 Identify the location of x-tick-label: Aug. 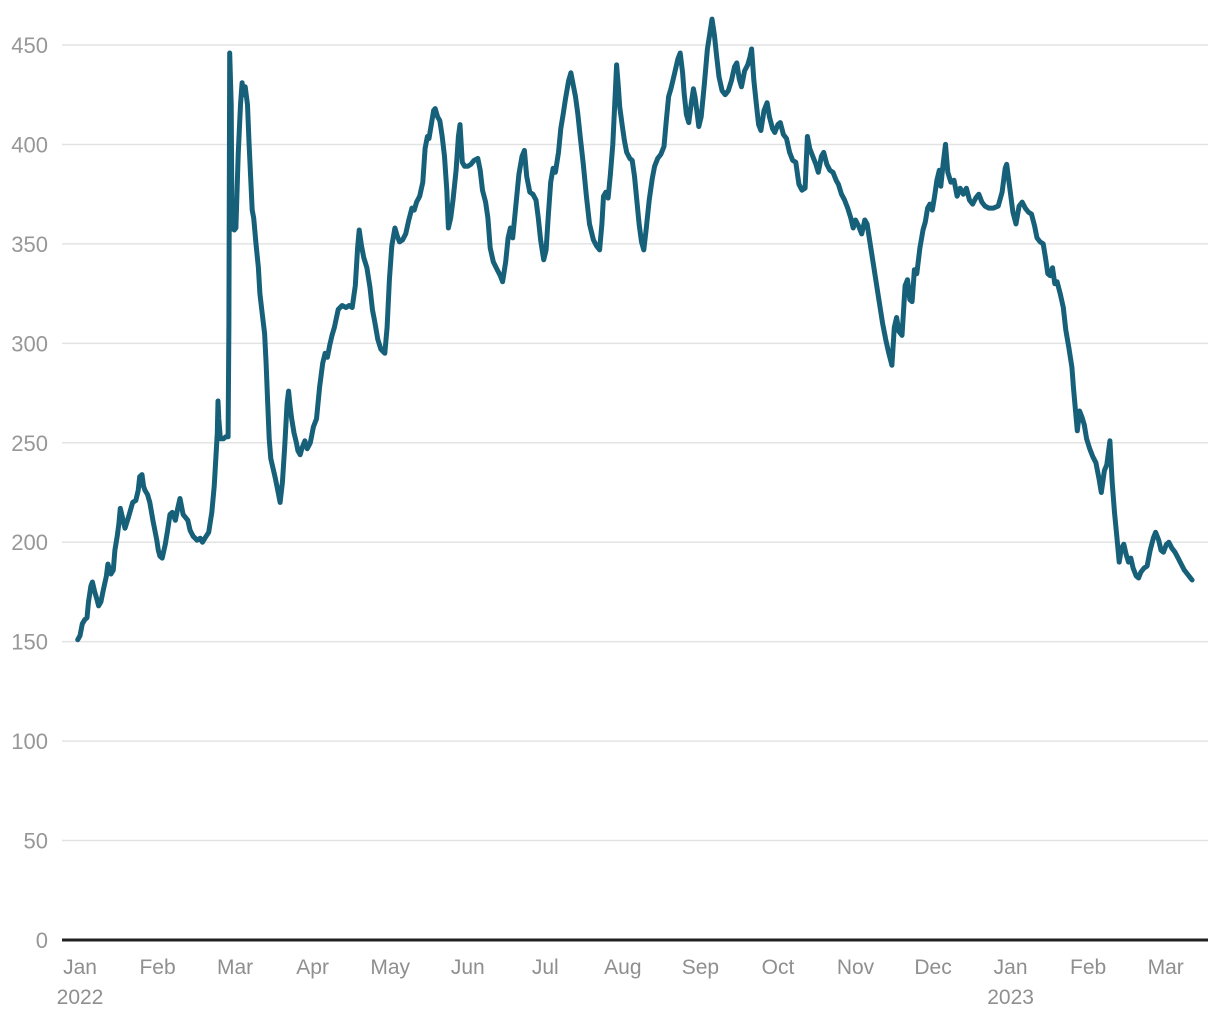
(622, 967).